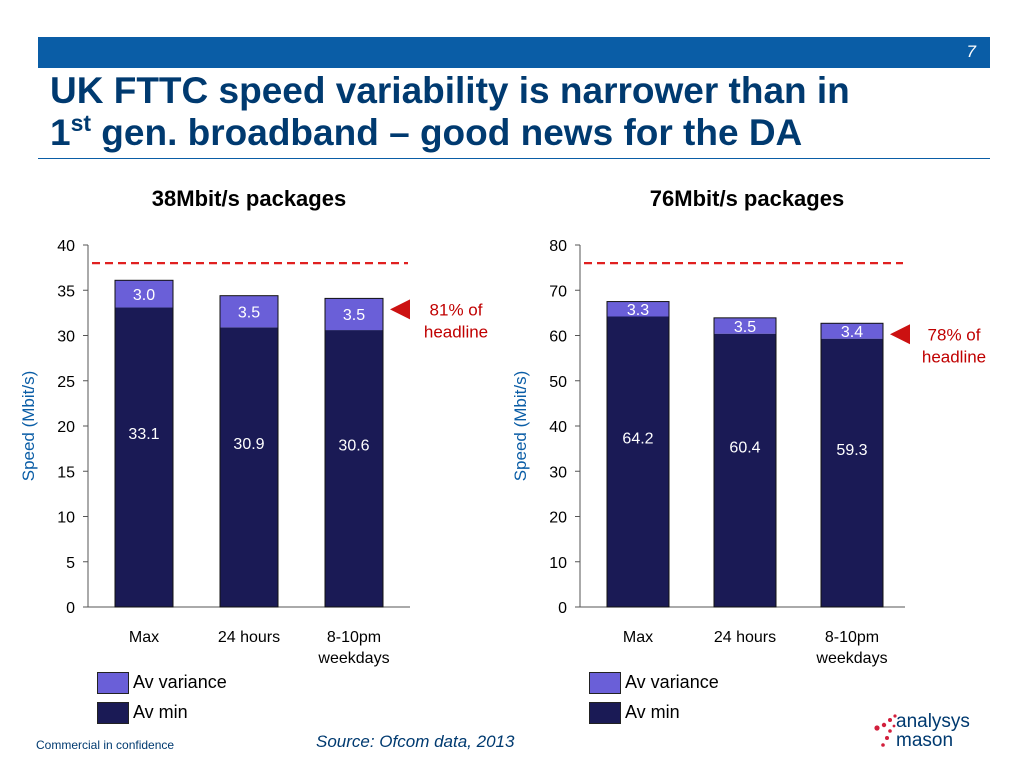  Describe the element at coordinates (400, 309) in the screenshot. I see `chart-1-annotation-arrow-icon` at that location.